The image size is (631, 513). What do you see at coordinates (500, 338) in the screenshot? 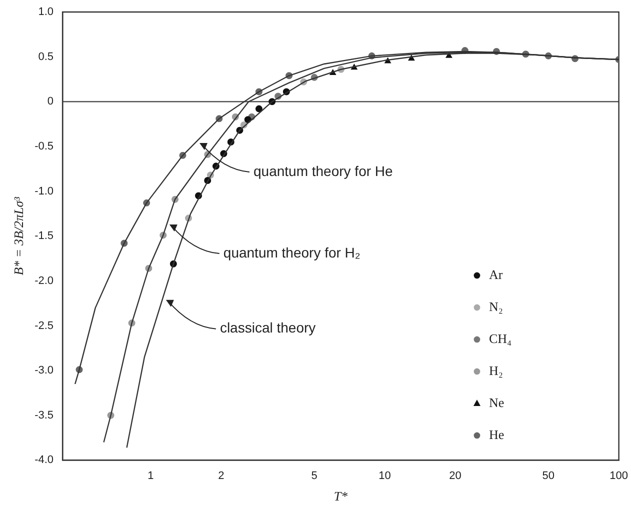
I see `legend-label: CH₄` at bounding box center [500, 338].